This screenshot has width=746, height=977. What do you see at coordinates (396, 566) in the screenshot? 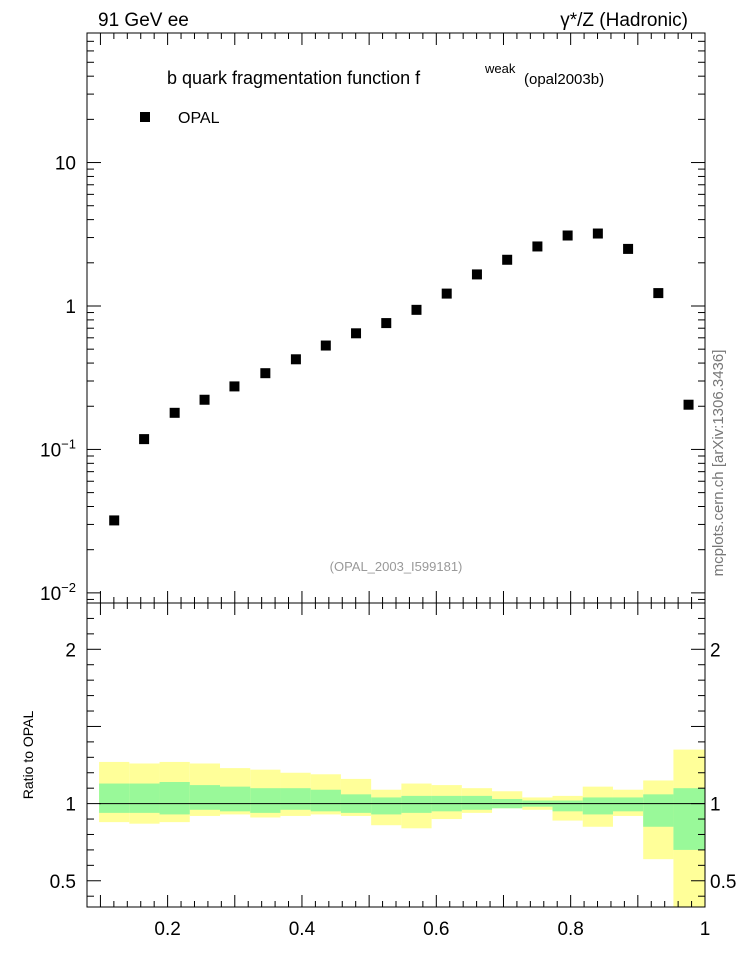
I see `analysis-id: (OPAL_2003_I599181)` at bounding box center [396, 566].